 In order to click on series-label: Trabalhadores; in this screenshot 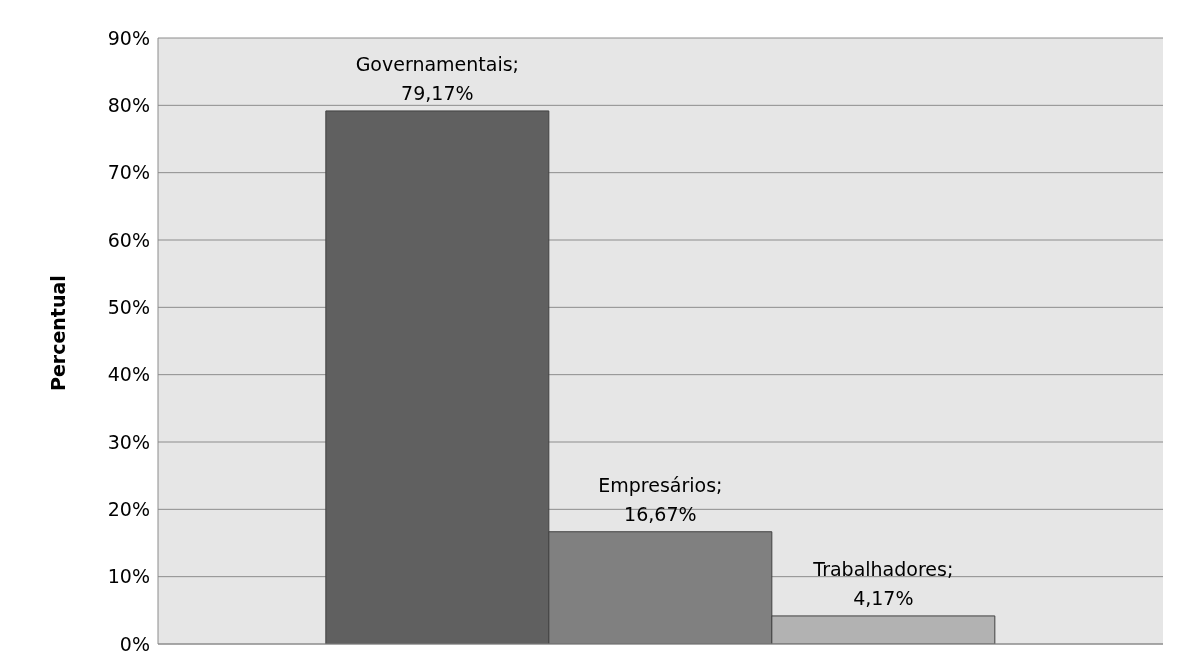, I will do `click(883, 568)`.